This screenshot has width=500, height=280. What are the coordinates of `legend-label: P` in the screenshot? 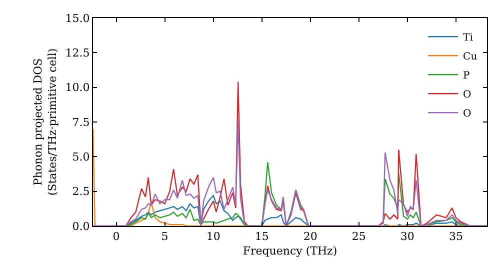 It's located at (466, 76).